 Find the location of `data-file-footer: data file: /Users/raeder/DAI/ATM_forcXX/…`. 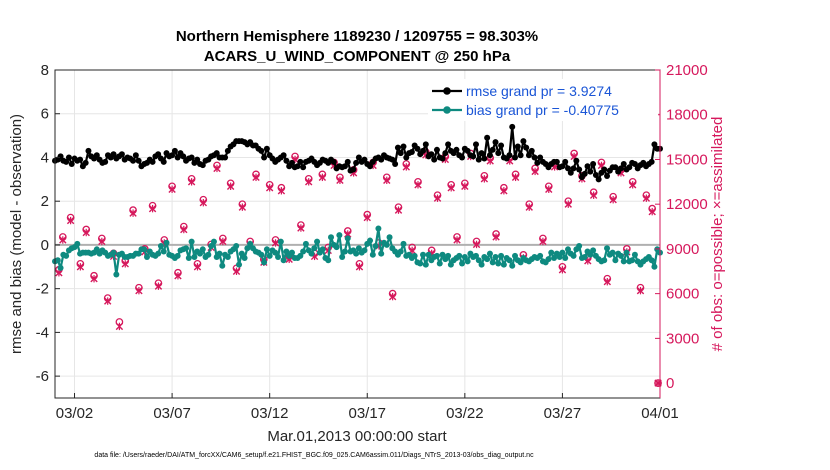

data-file-footer: data file: /Users/raeder/DAI/ATM_forcXX/… is located at coordinates (314, 455).